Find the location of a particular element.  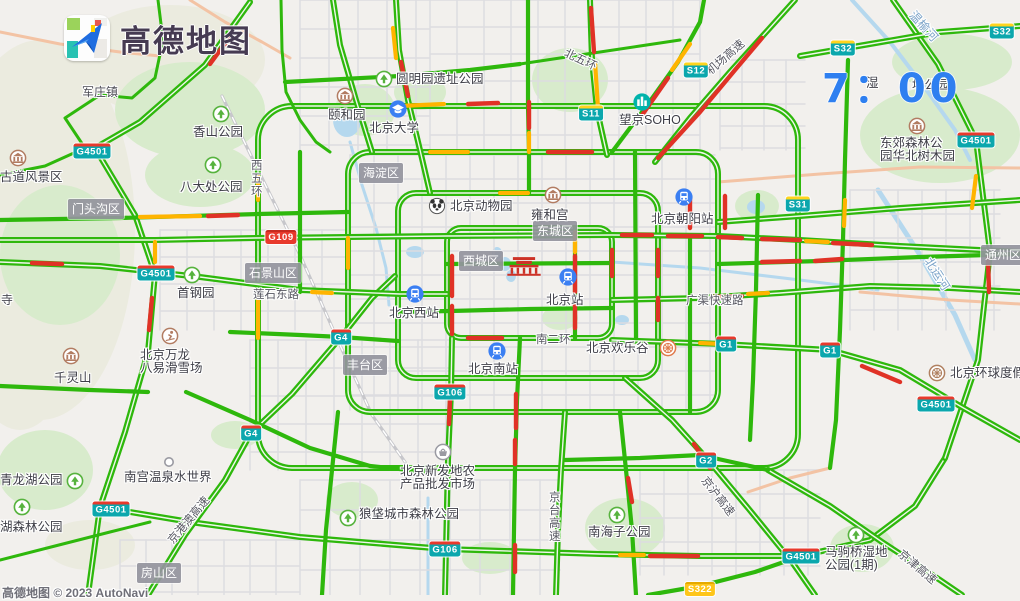

poi-label: 南海子公园 is located at coordinates (619, 532).